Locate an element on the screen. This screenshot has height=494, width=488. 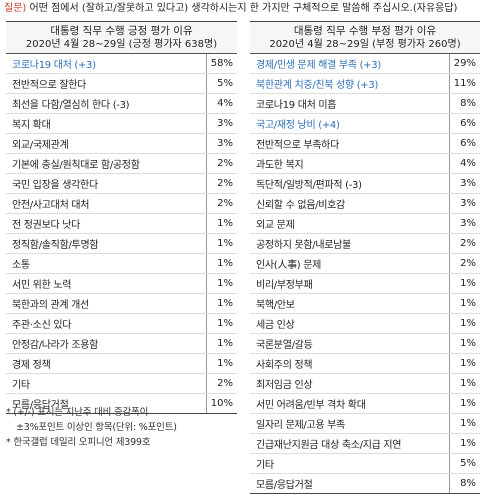
negative-row-label: 국론분열/갈등 is located at coordinates (284, 345).